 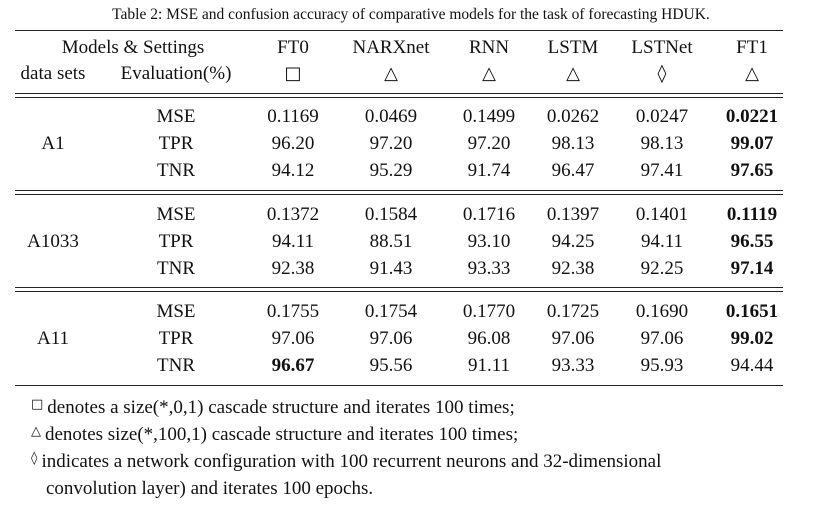 What do you see at coordinates (573, 241) in the screenshot?
I see `table-cell: 94.25` at bounding box center [573, 241].